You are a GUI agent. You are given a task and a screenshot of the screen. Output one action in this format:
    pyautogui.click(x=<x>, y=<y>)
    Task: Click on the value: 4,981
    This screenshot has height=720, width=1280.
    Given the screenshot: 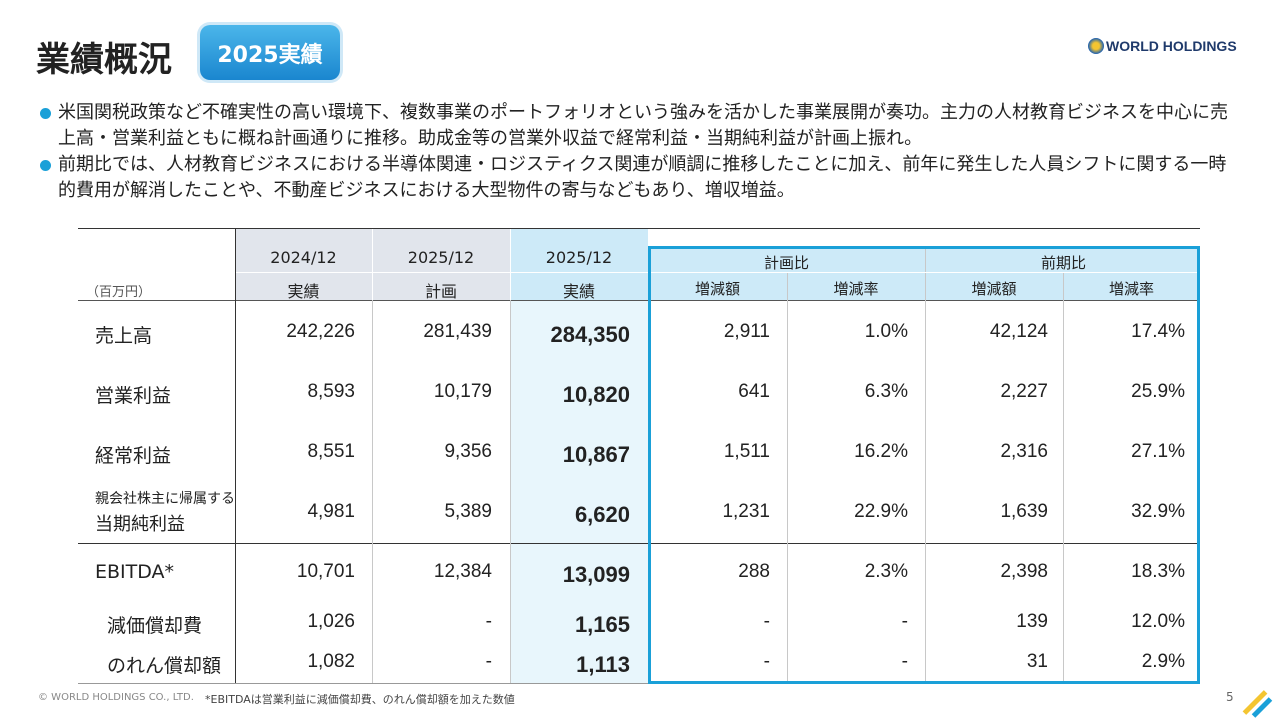 What is the action you would take?
    pyautogui.click(x=331, y=511)
    